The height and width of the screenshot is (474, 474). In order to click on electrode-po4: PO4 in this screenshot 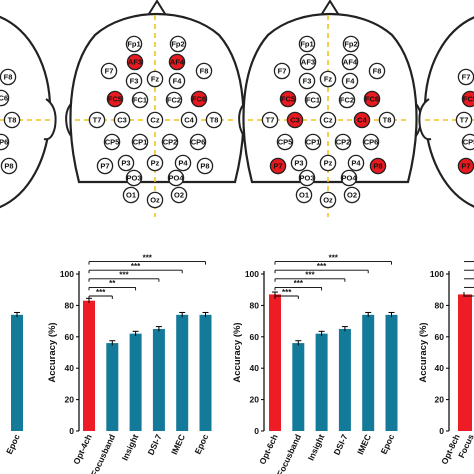, I will do `click(348, 178)`.